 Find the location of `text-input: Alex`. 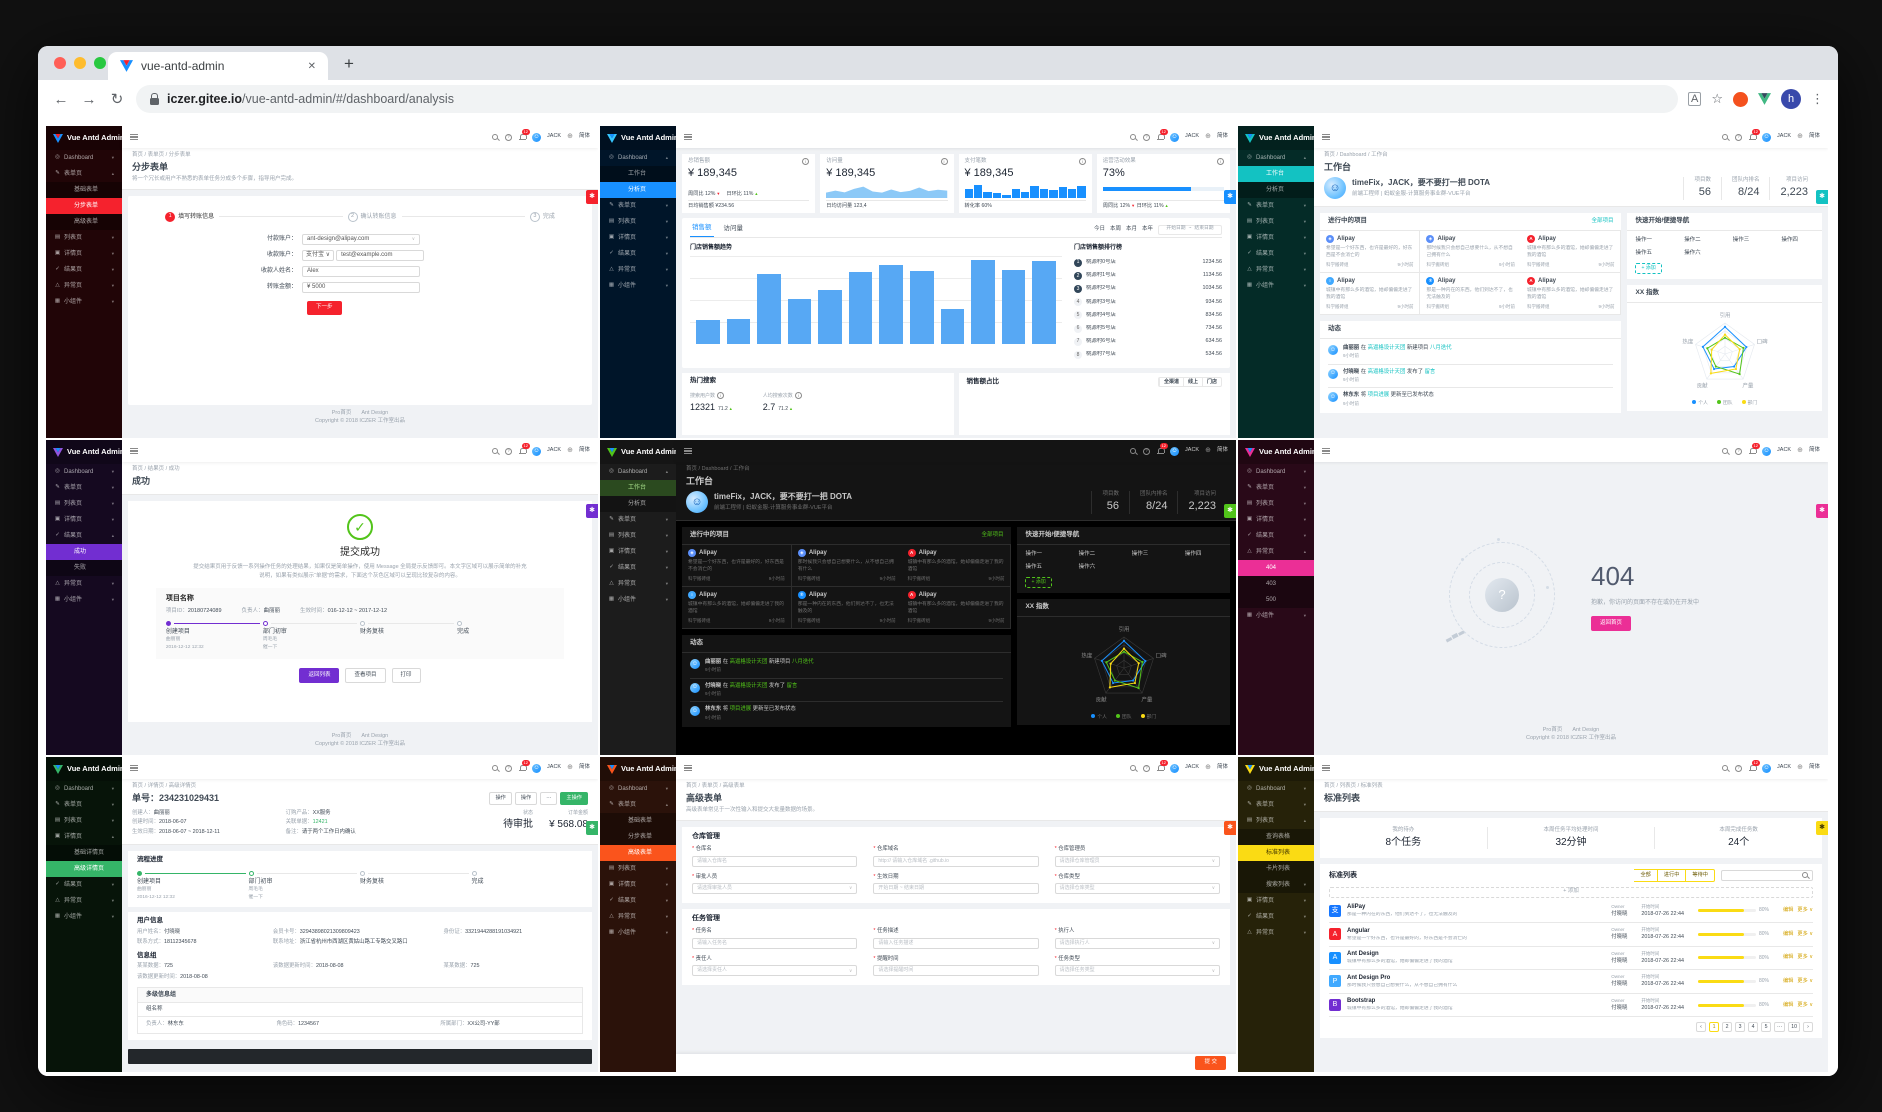

text-input: Alex is located at coordinates (361, 271).